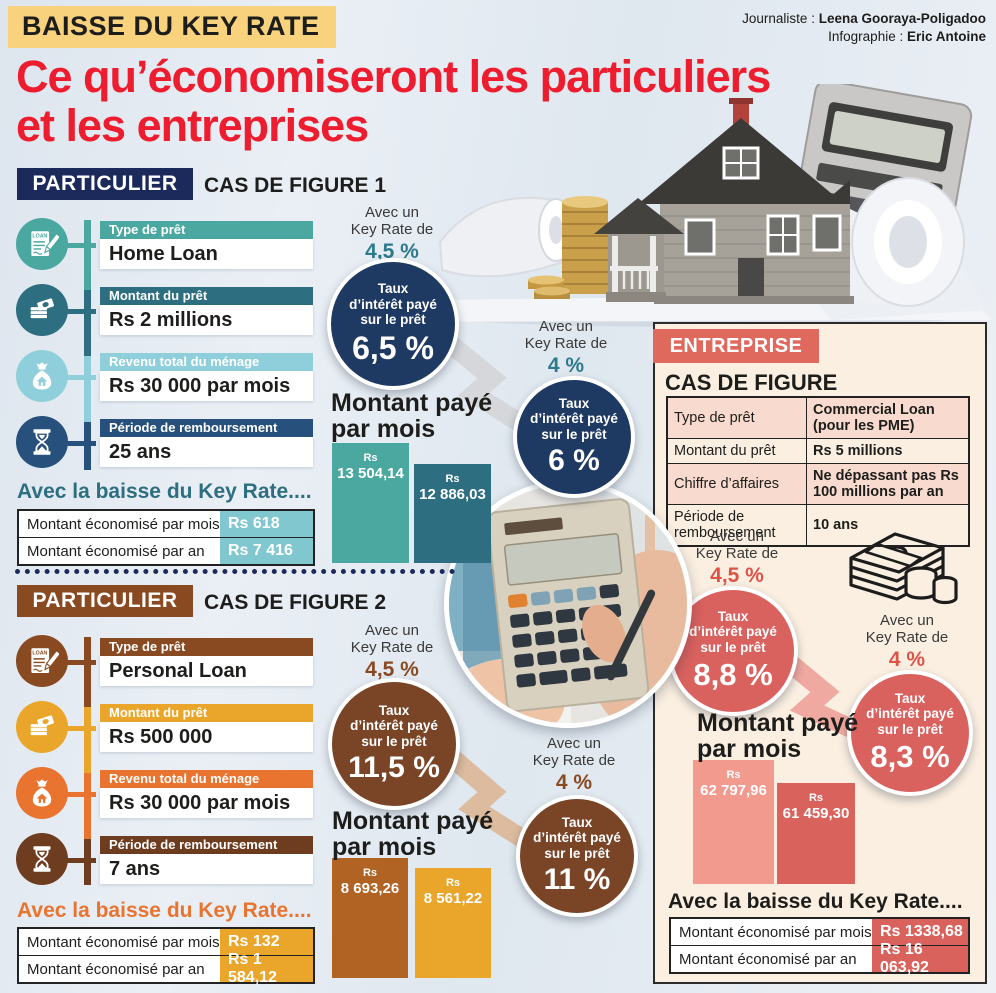  Describe the element at coordinates (778, 736) in the screenshot. I see `enterprise-bars-title: Montant payé par mois` at that location.